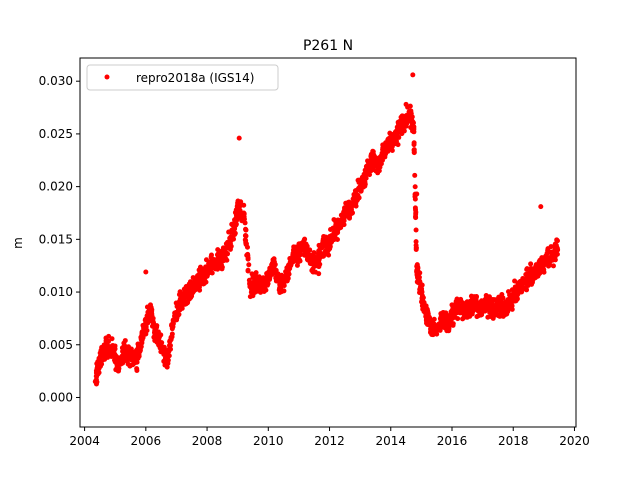  What do you see at coordinates (84, 441) in the screenshot?
I see `x-tick-label: 2004` at bounding box center [84, 441].